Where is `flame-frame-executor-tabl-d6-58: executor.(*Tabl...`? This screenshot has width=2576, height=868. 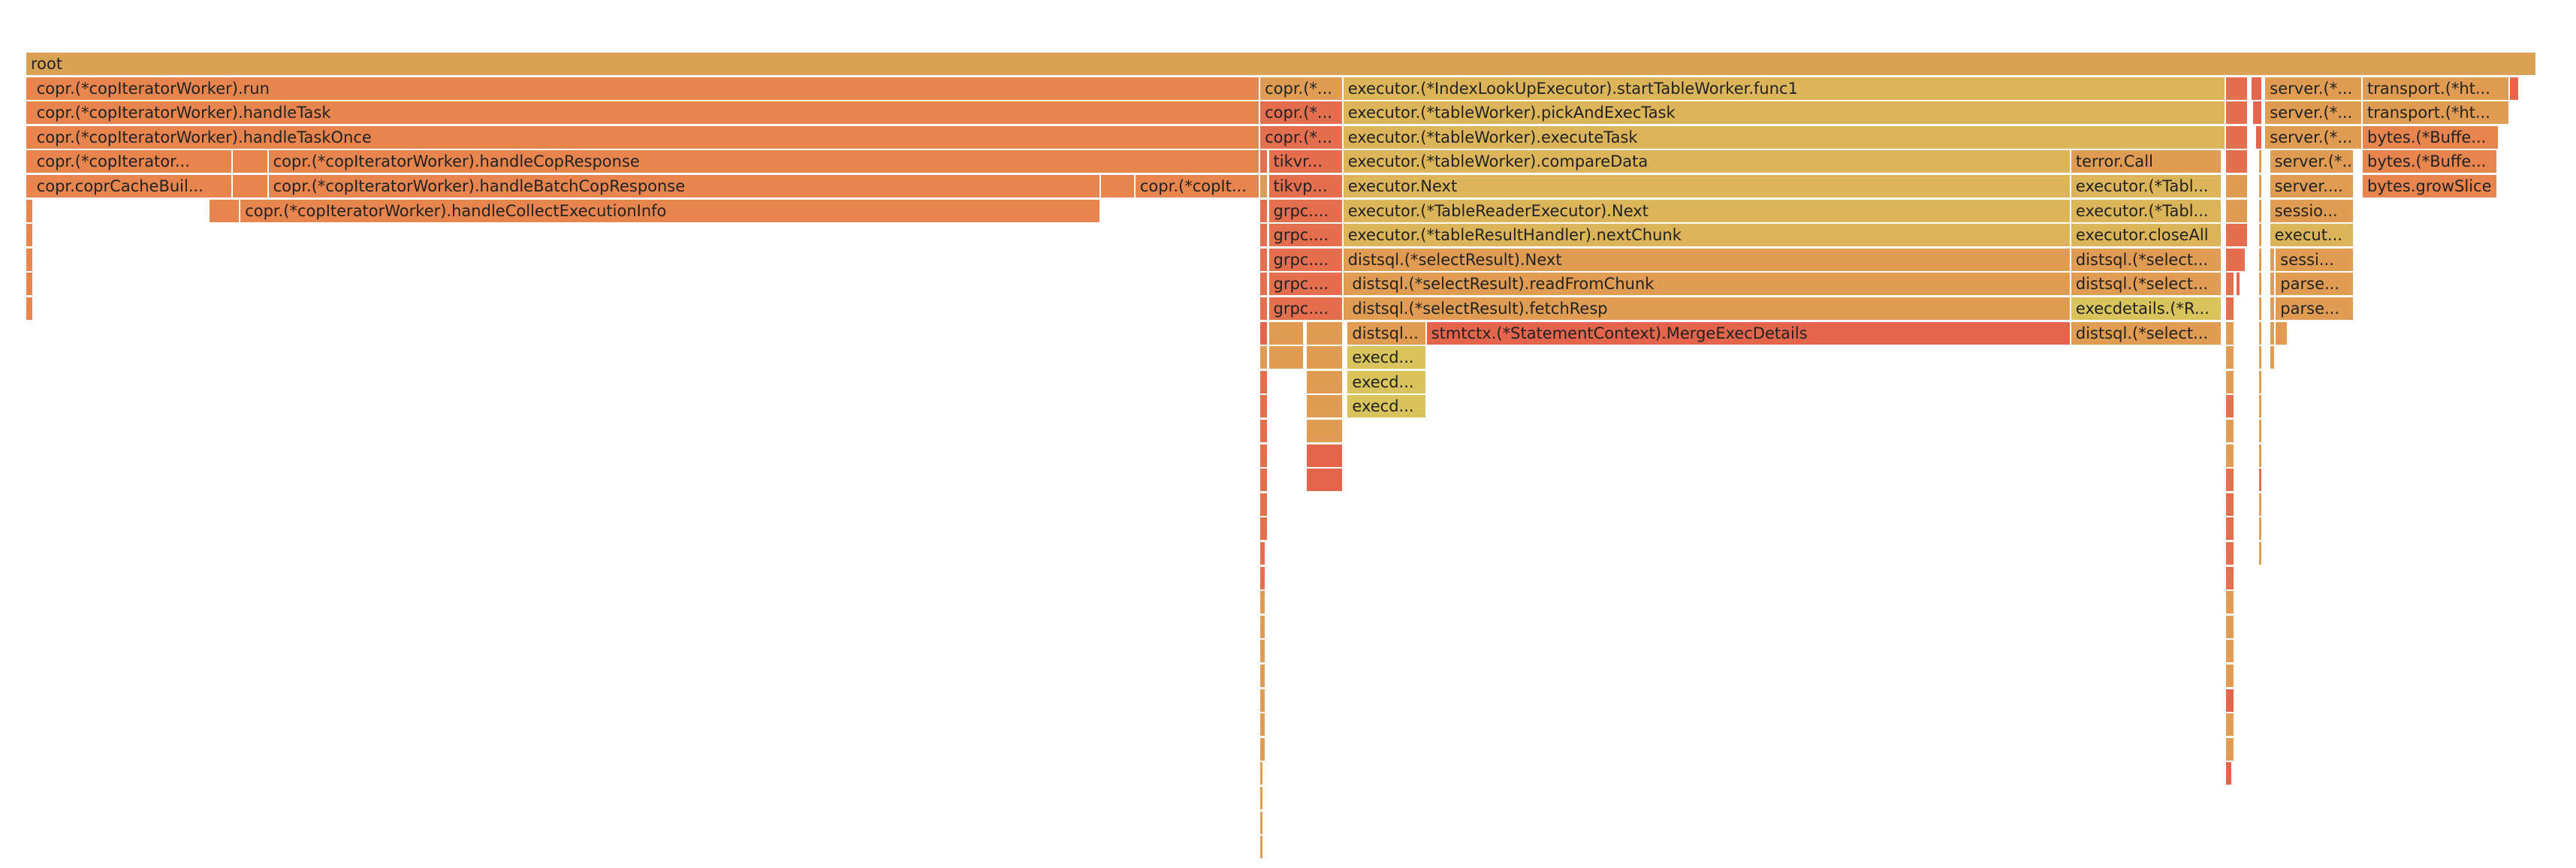 flame-frame-executor-tabl-d6-58: executor.(*Tabl... is located at coordinates (2147, 210).